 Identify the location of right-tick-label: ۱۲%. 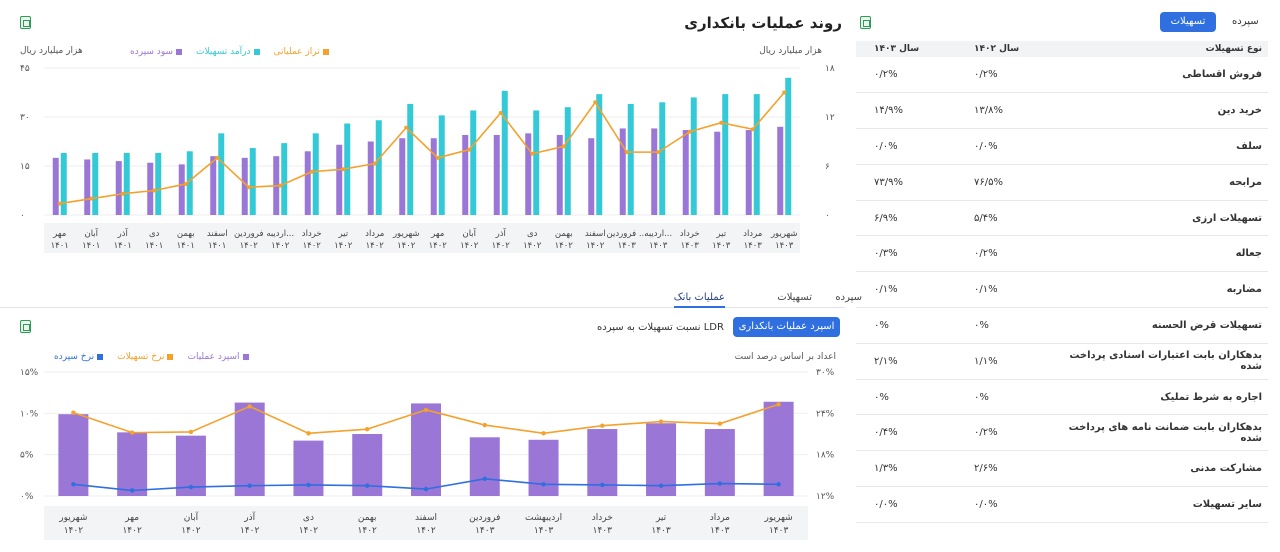
(825, 497).